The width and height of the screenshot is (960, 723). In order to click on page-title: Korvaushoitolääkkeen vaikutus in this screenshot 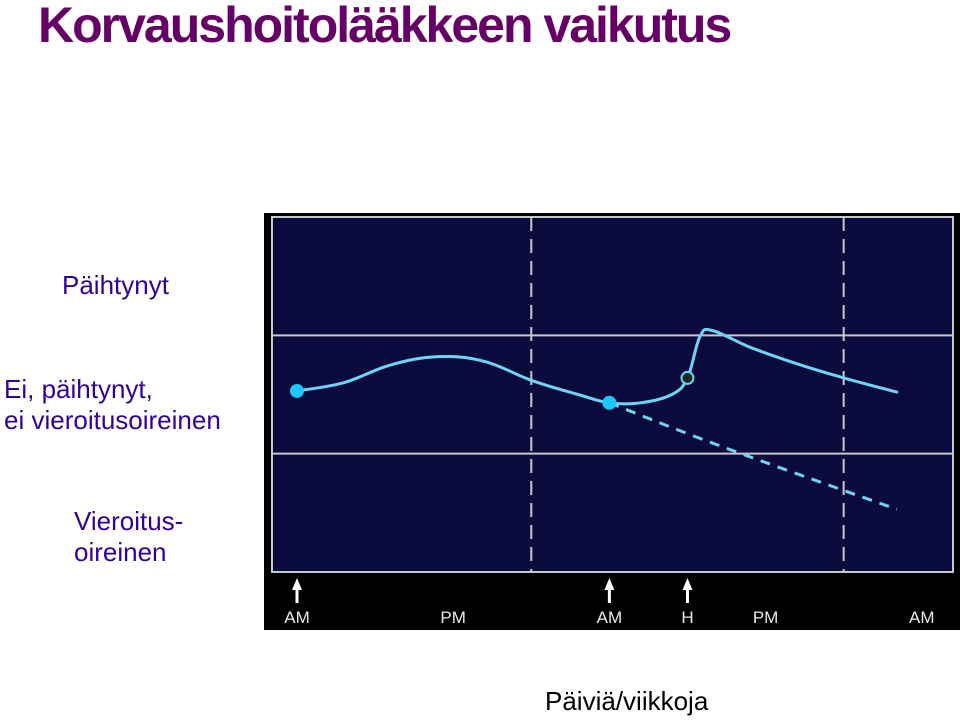, I will do `click(385, 26)`.